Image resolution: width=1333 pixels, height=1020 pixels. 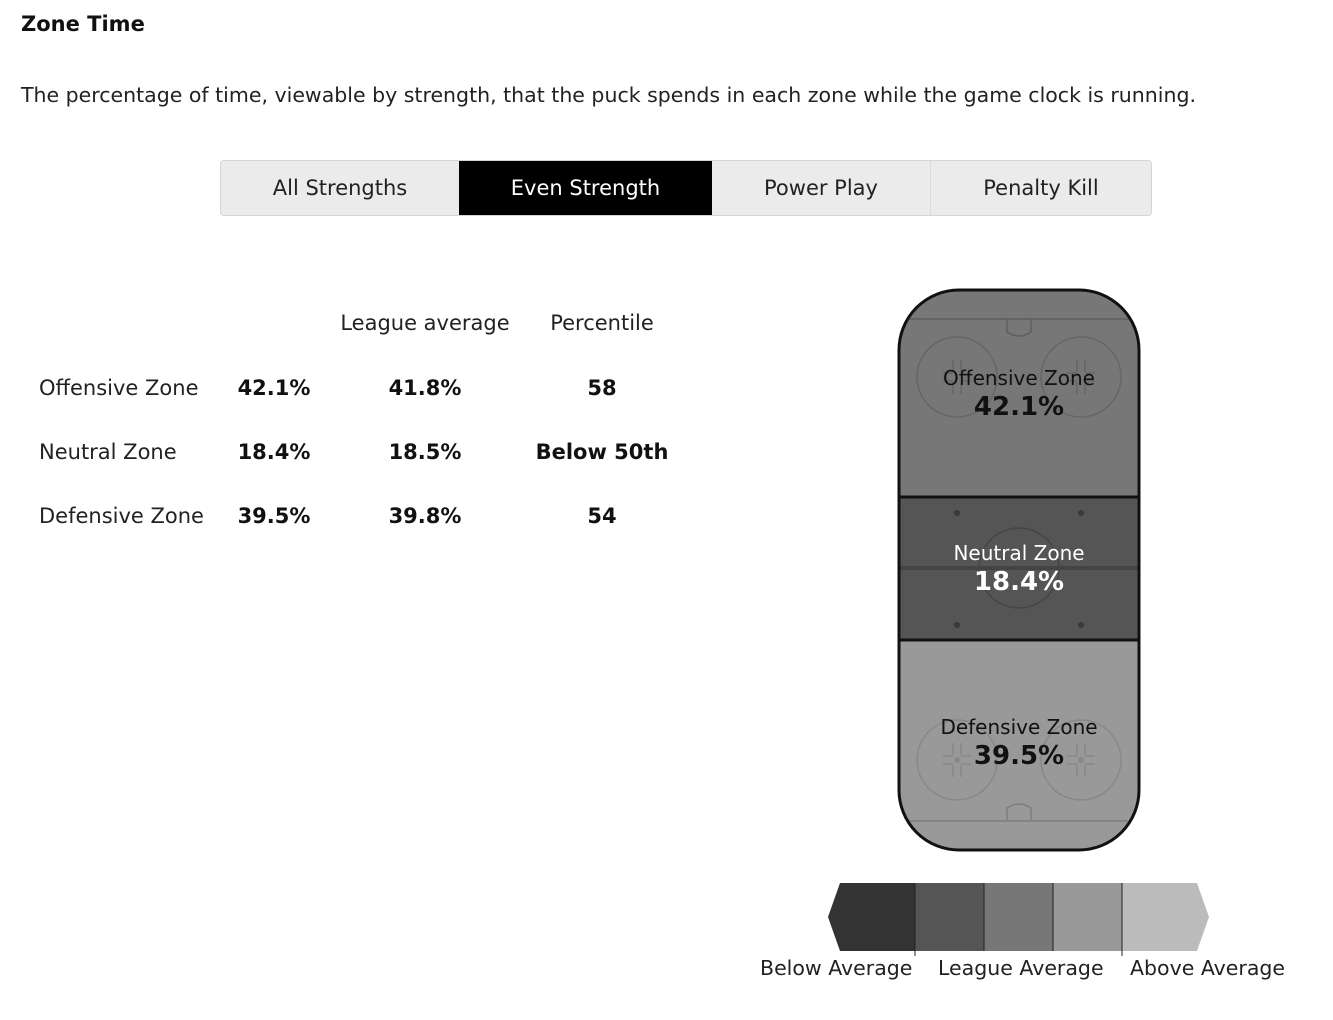 What do you see at coordinates (1019, 407) in the screenshot?
I see `offensive-zone-percent: 42.1%` at bounding box center [1019, 407].